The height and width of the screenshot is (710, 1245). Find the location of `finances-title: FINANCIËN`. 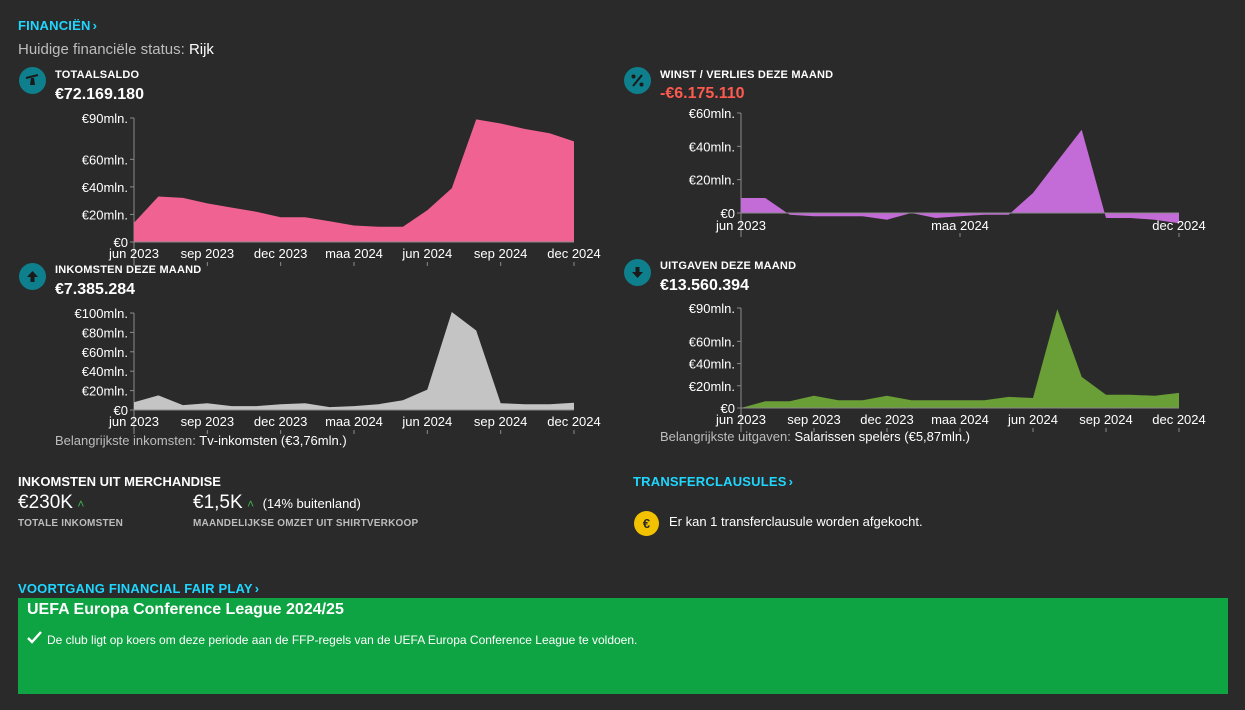

finances-title: FINANCIËN is located at coordinates (54, 25).